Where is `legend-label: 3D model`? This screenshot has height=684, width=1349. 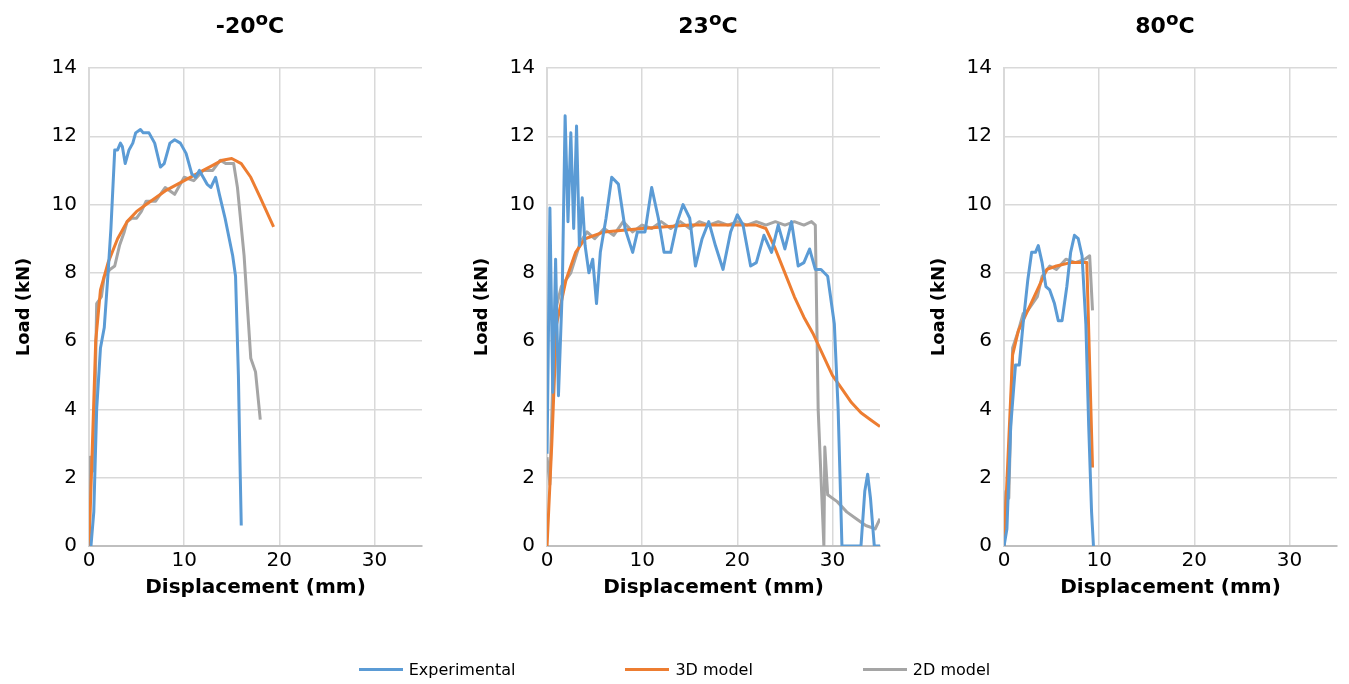 legend-label: 3D model is located at coordinates (714, 669).